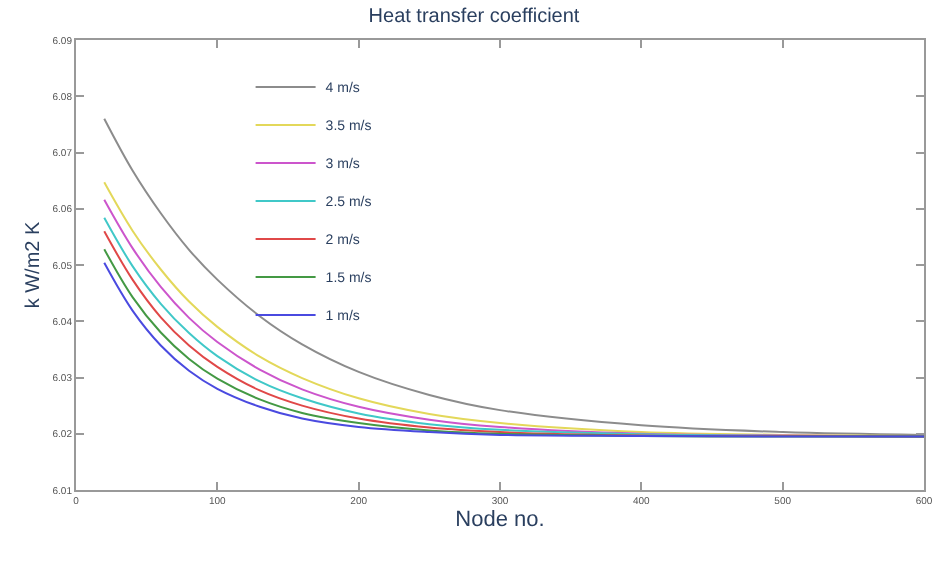  I want to click on y-axis-title: k W/m2 K, so click(33, 265).